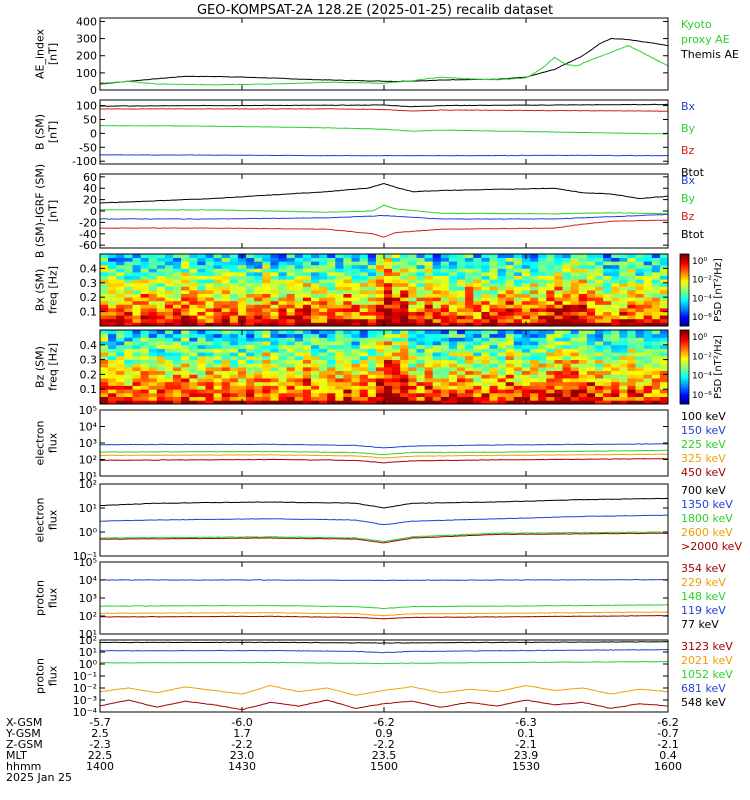 The height and width of the screenshot is (800, 750). What do you see at coordinates (88, 532) in the screenshot?
I see `y-tick-label: 10⁰` at bounding box center [88, 532].